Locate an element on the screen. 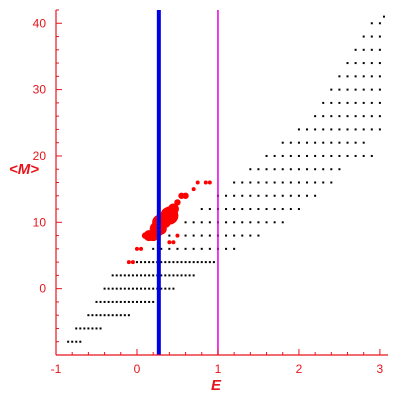  x-axis-title: E is located at coordinates (216, 385).